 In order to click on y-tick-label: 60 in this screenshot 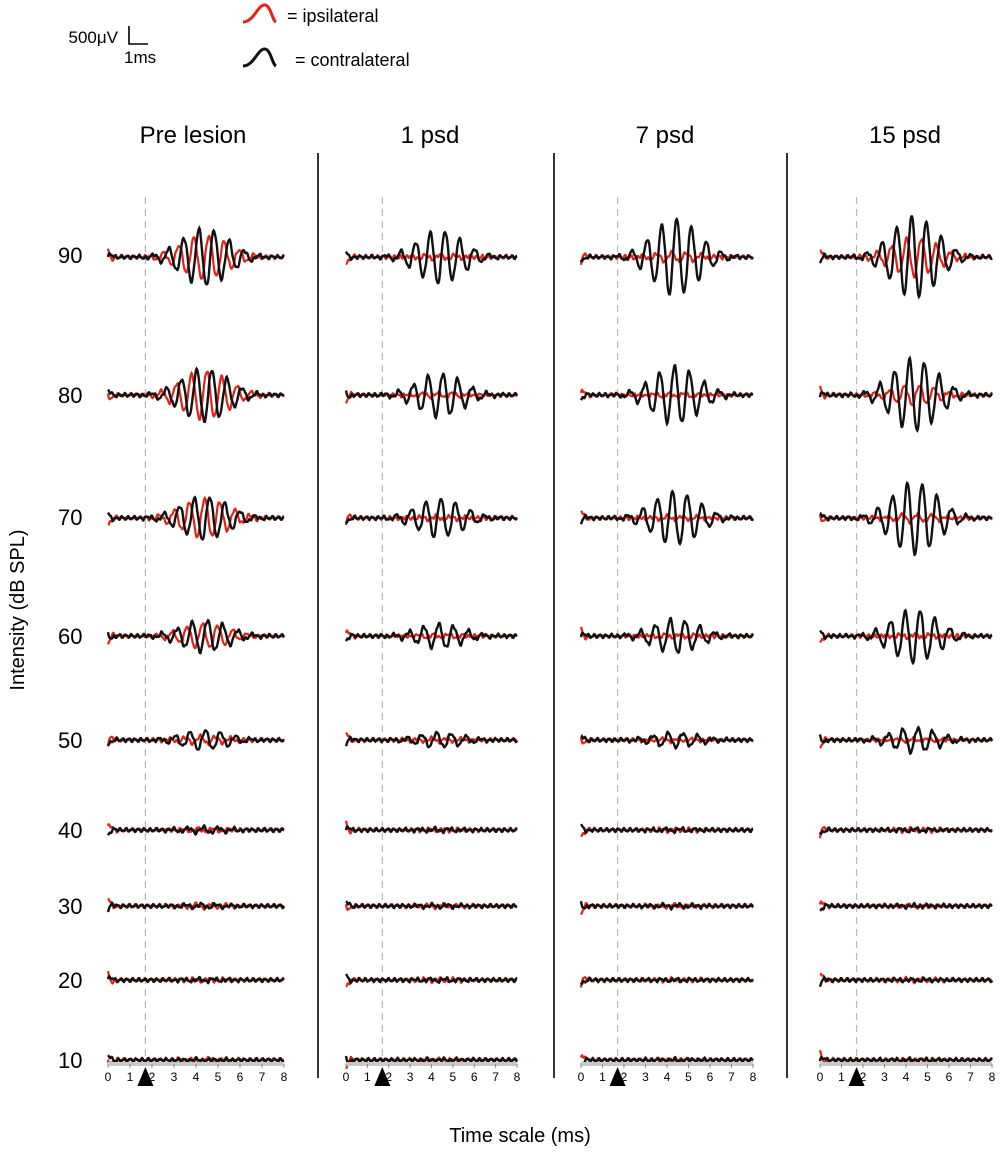, I will do `click(70, 636)`.